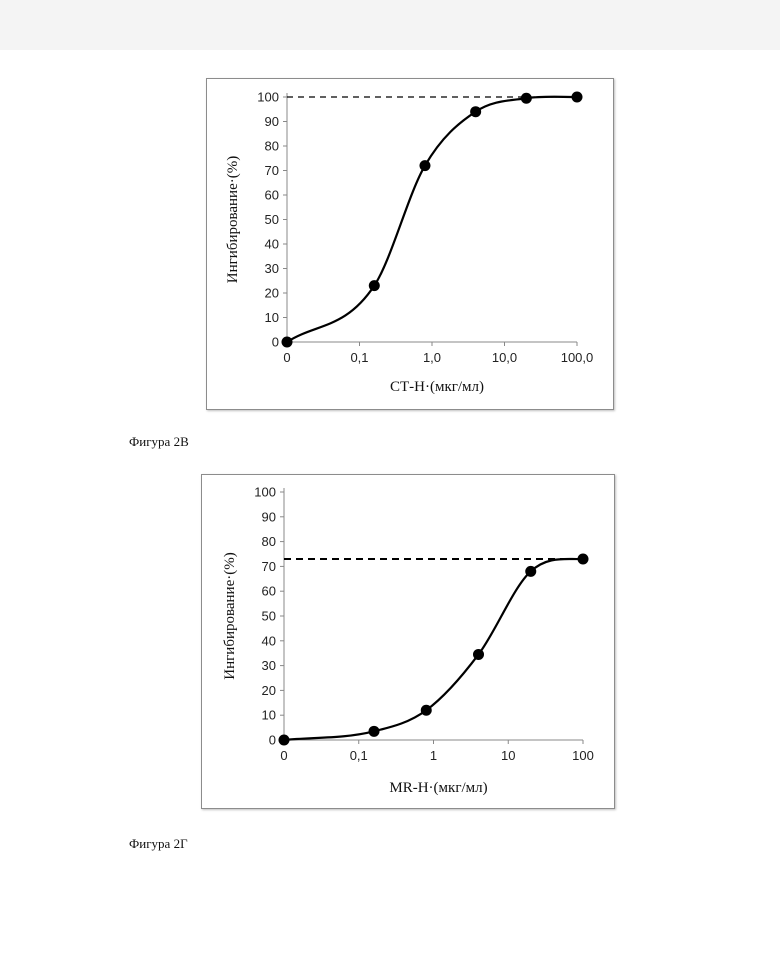 The height and width of the screenshot is (965, 780). What do you see at coordinates (504, 357) in the screenshot?
I see `x-tick-label: 10,0` at bounding box center [504, 357].